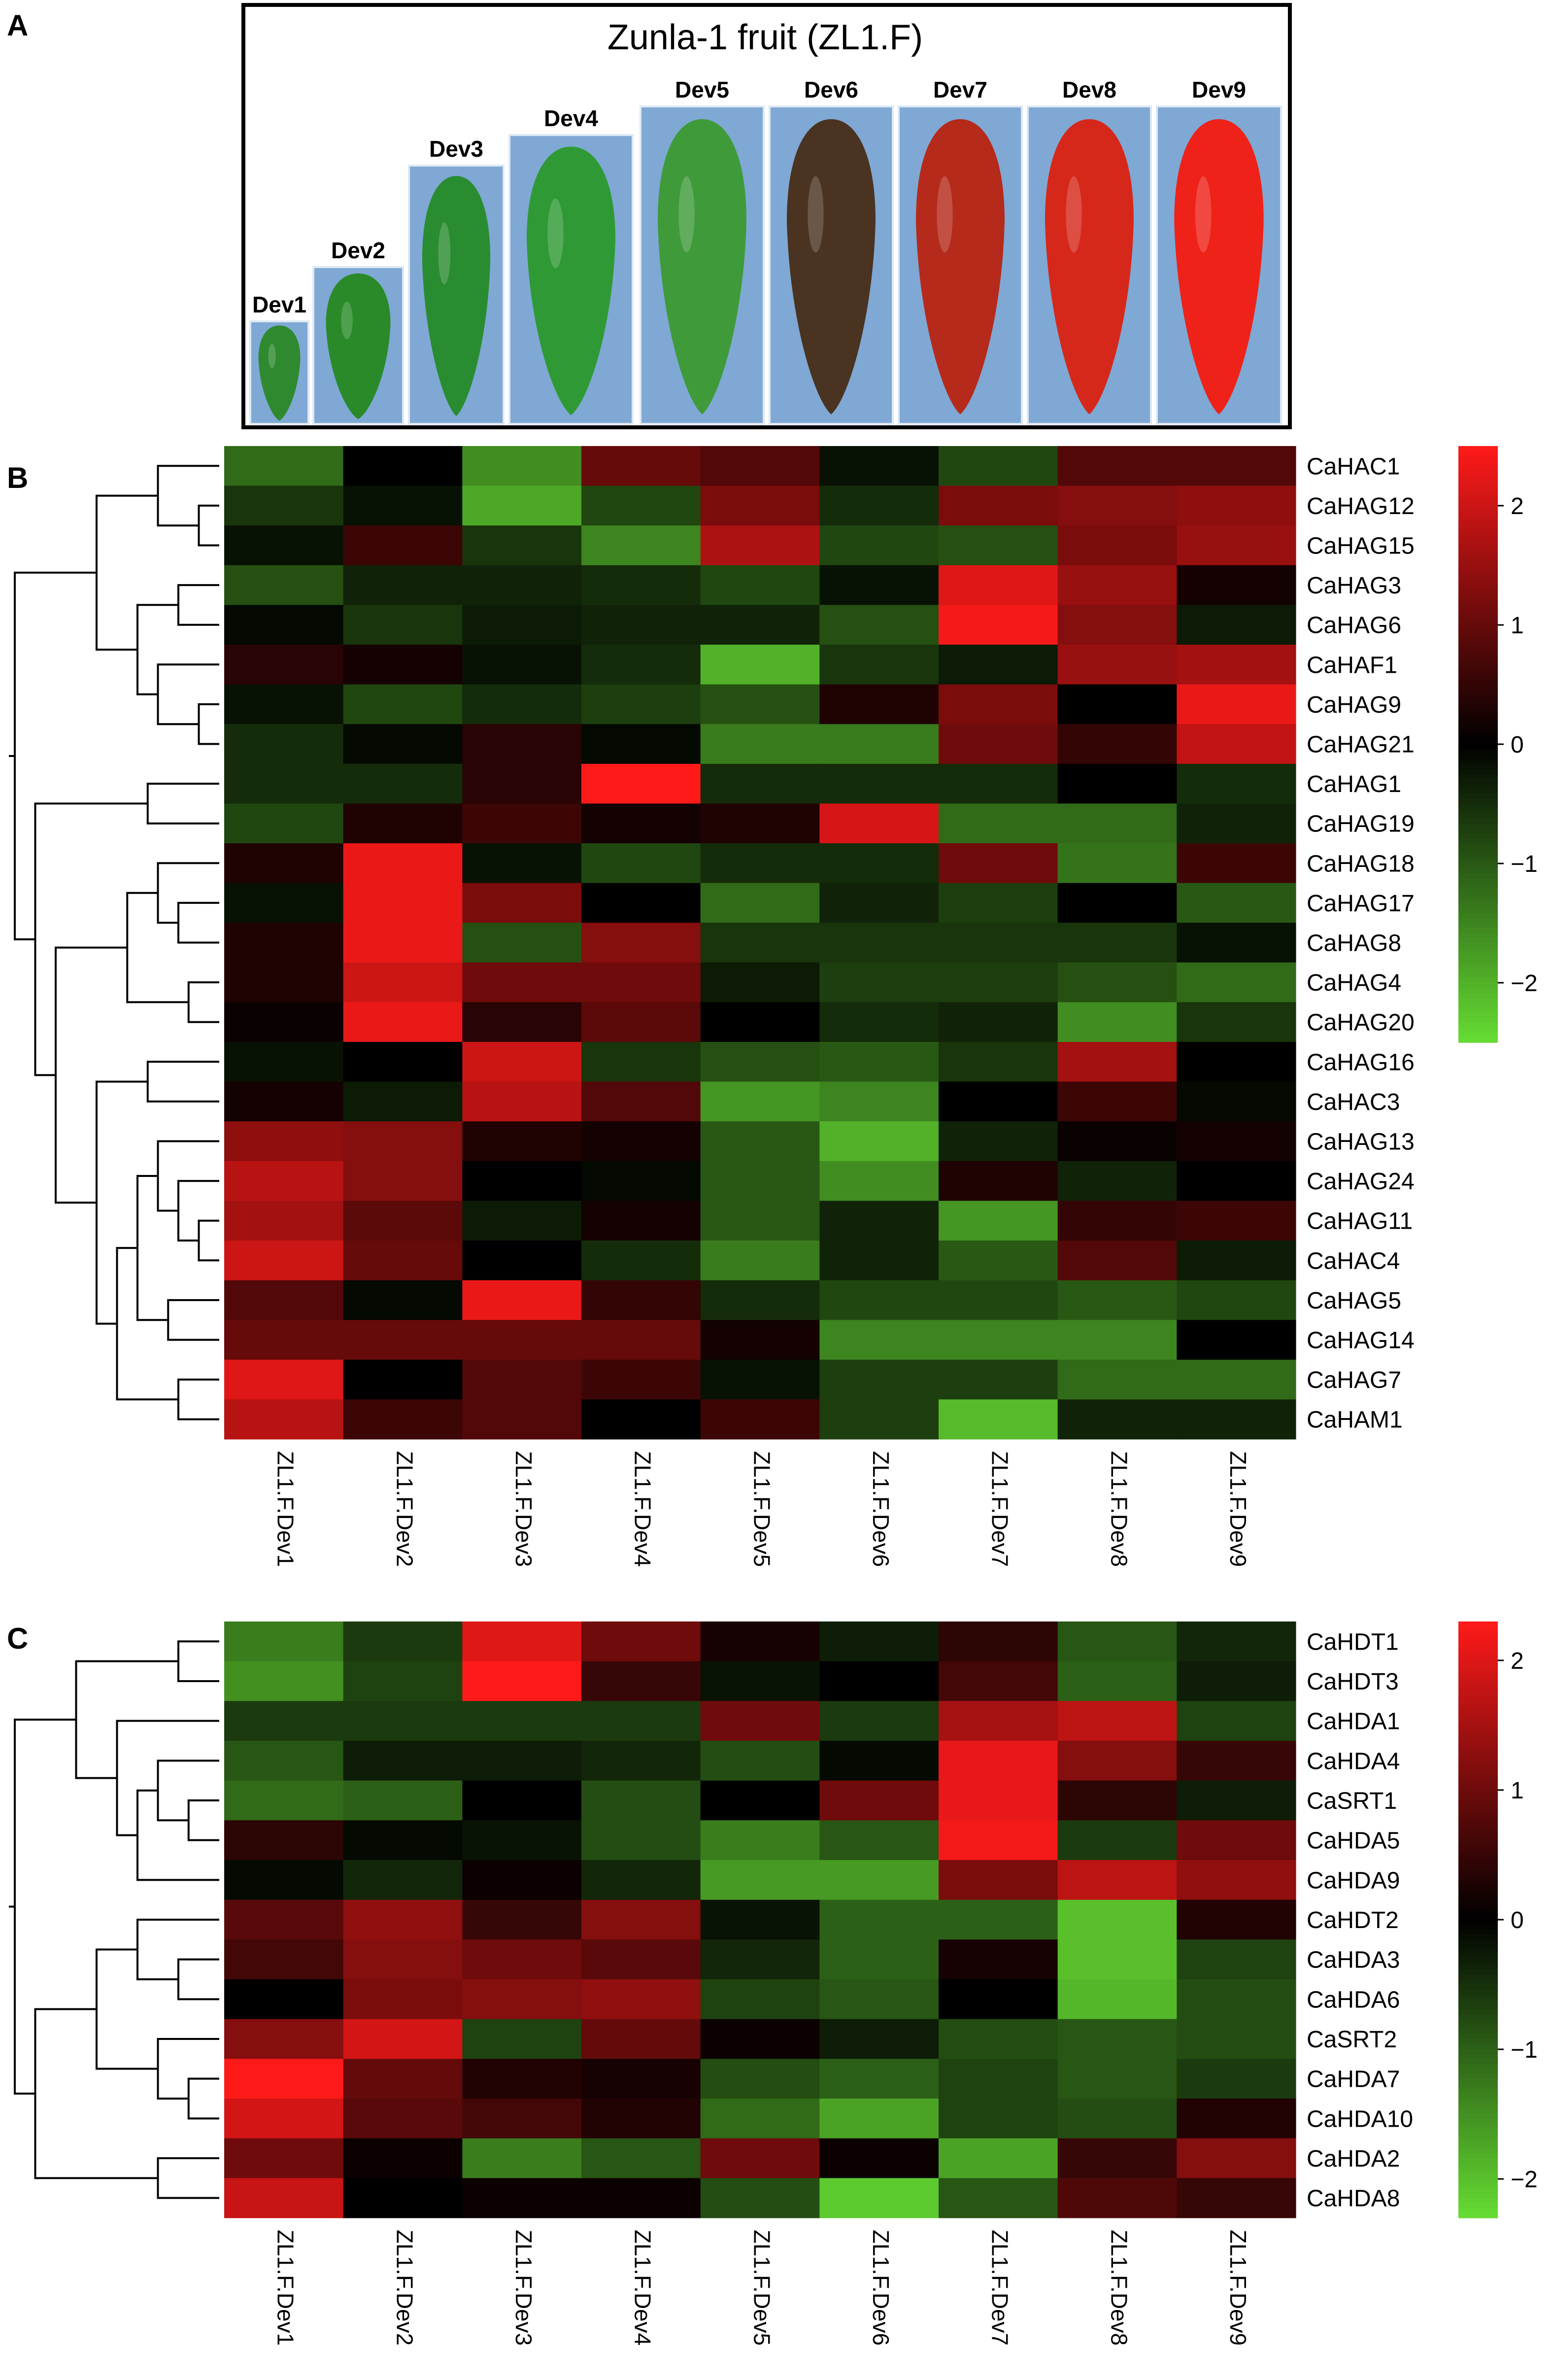 This screenshot has height=2380, width=1552. I want to click on row-label: CaHDA5, so click(1353, 1841).